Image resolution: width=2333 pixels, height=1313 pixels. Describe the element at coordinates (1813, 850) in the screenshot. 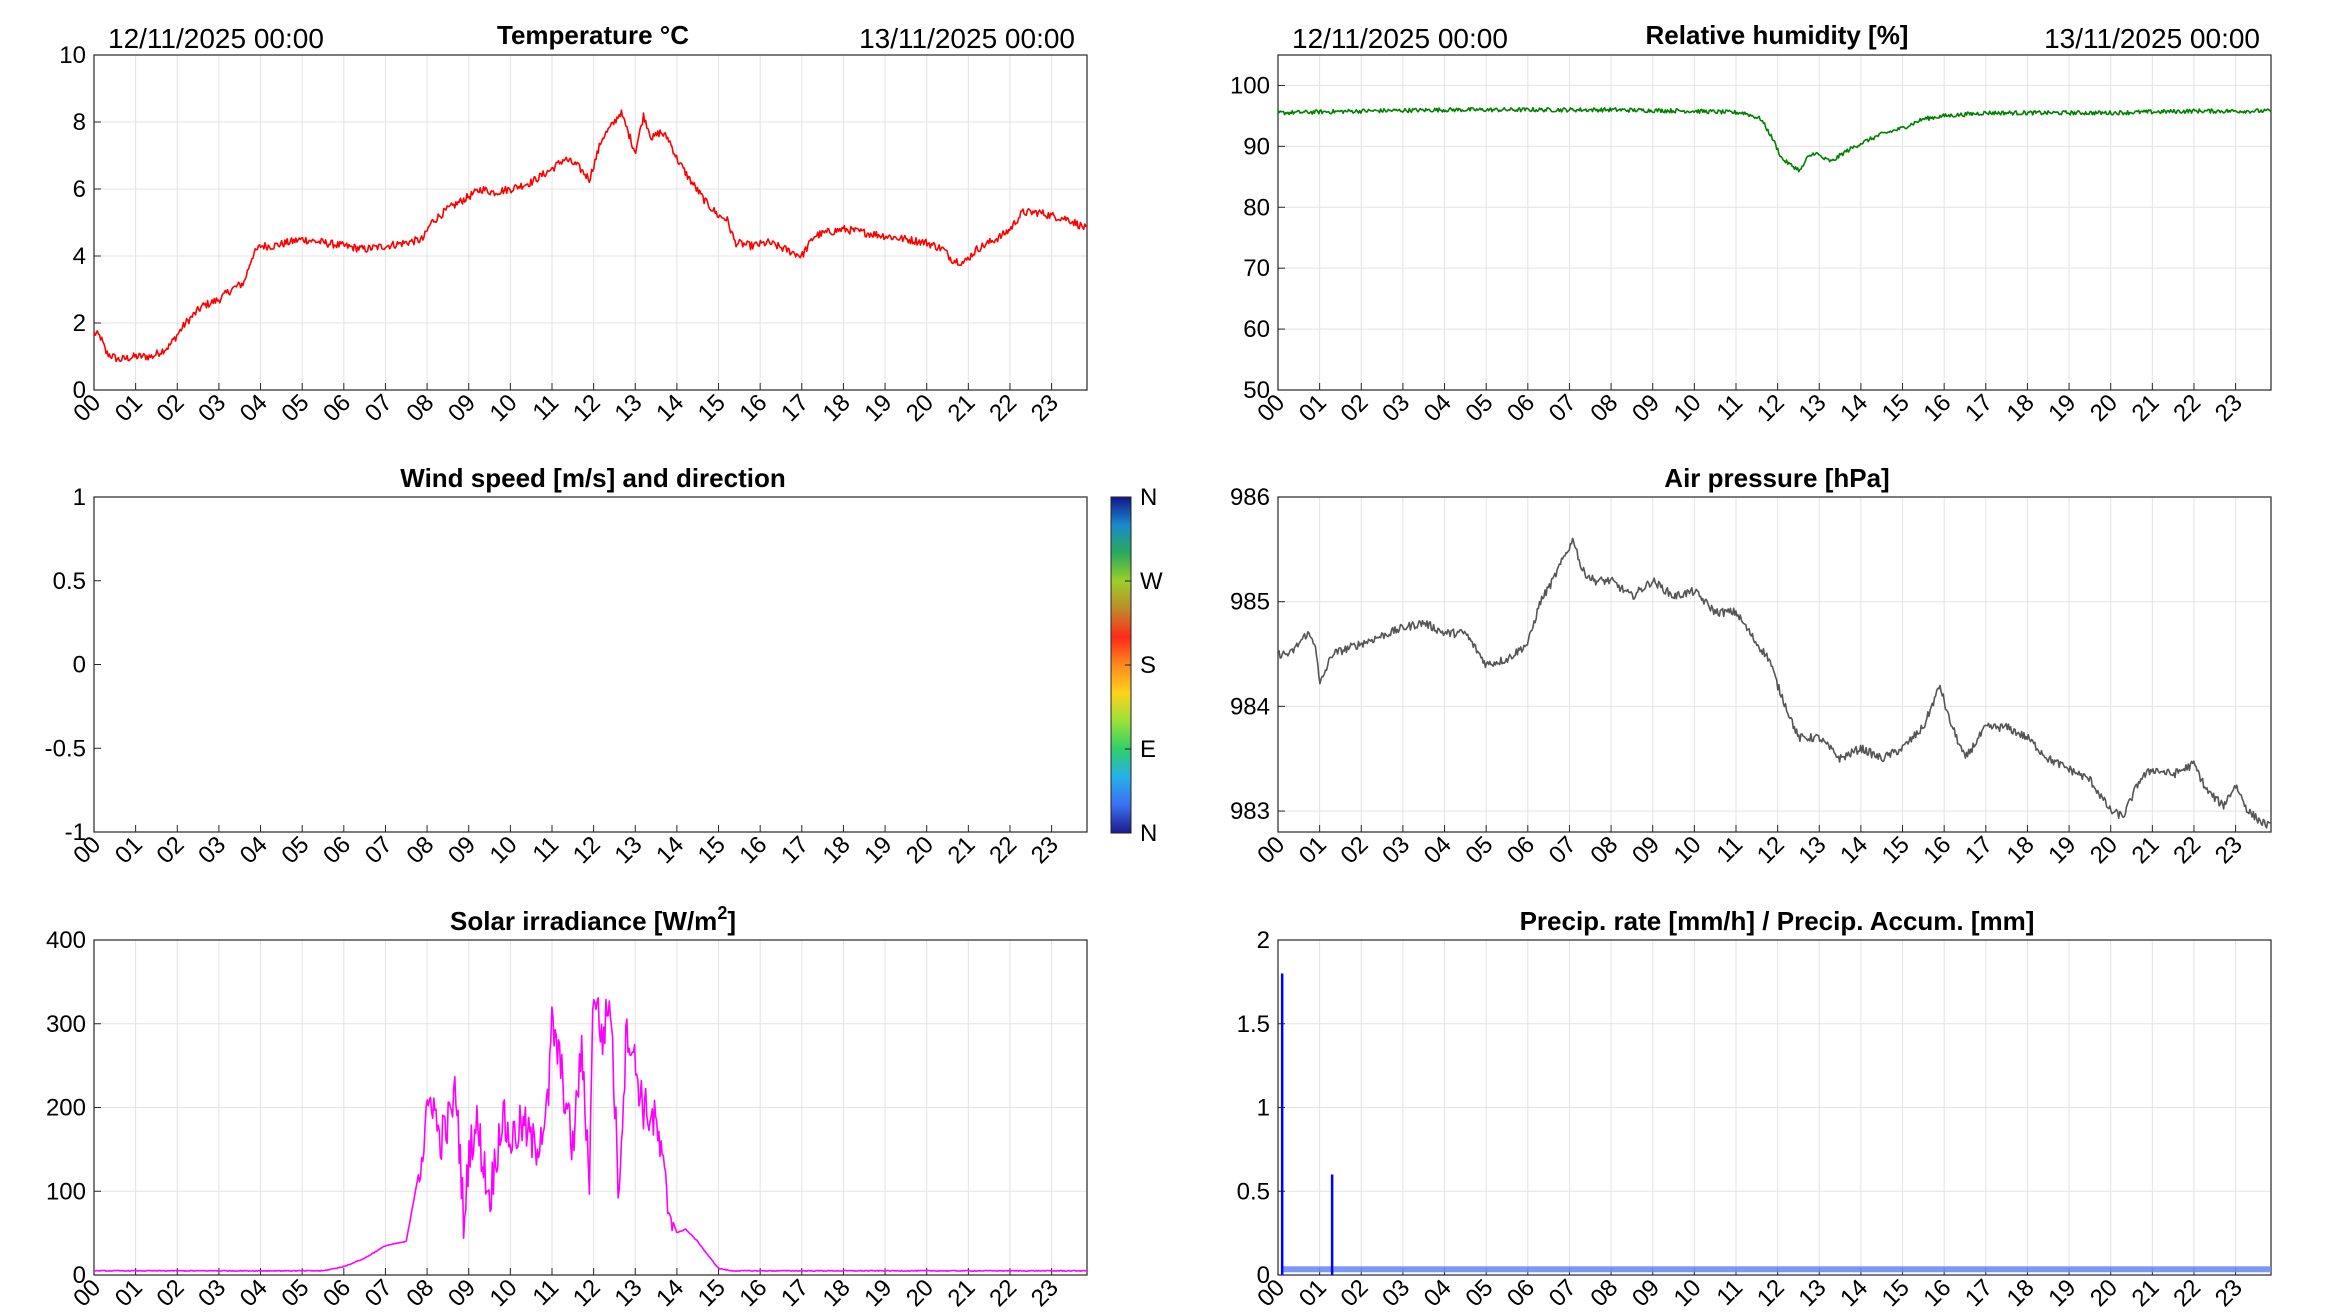

I see `pressure-xtick-label: 13` at that location.